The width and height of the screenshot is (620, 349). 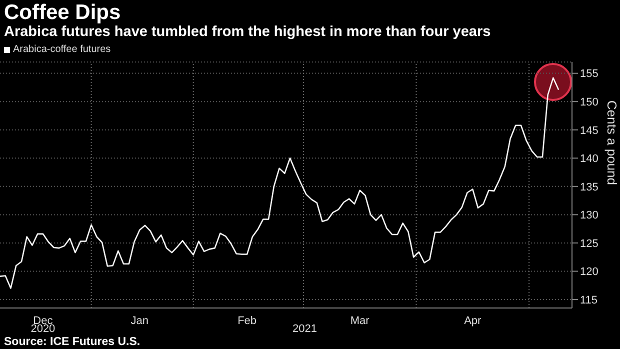 I want to click on text: 2021, so click(x=305, y=329).